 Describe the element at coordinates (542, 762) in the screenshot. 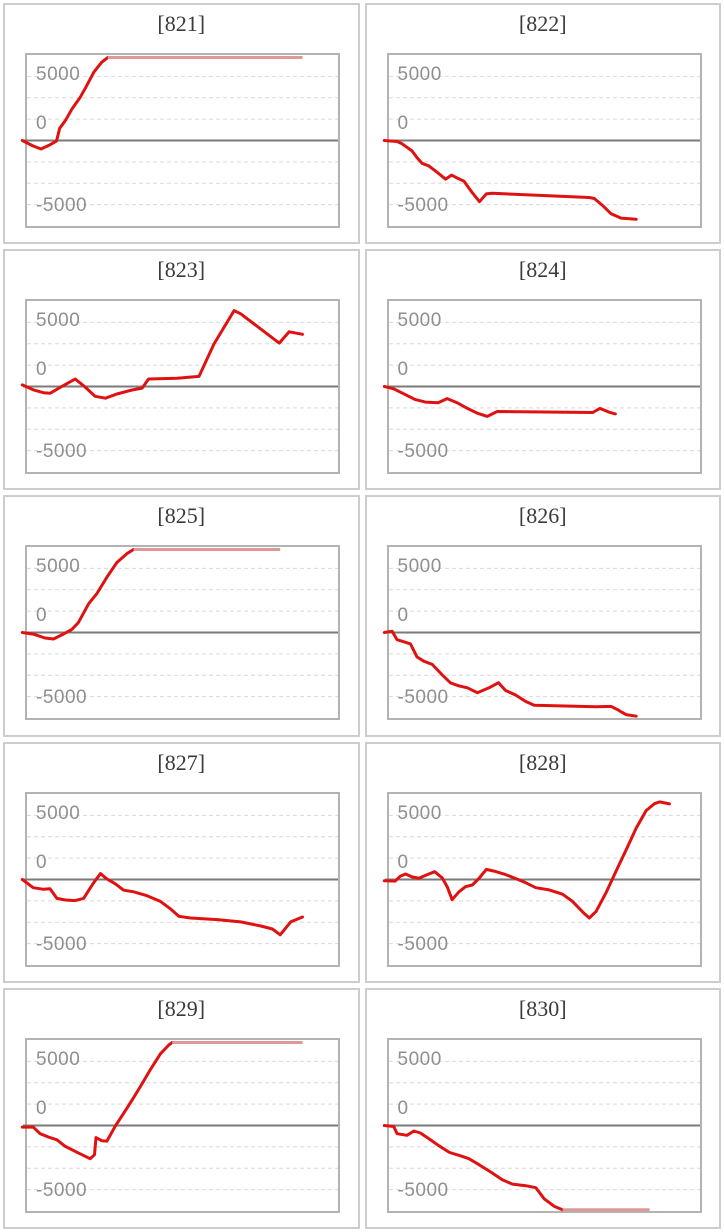

I see `chart-title: [828]` at that location.